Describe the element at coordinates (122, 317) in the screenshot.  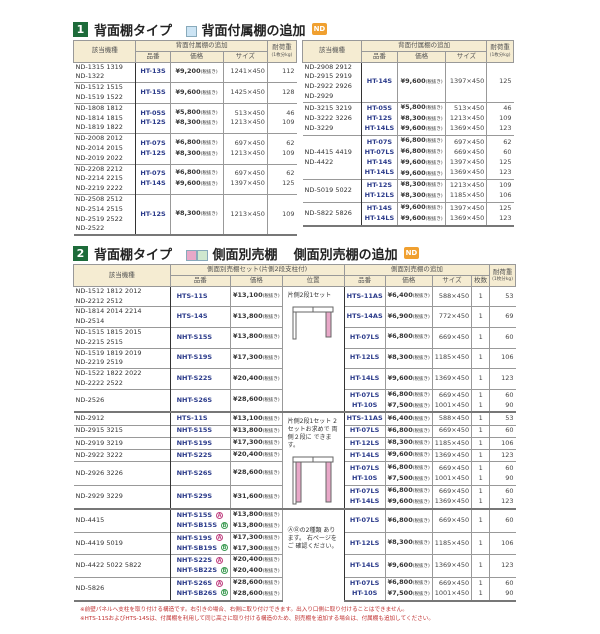
I see `model-cell: ND-1814 2014 2214 ND-2514` at that location.